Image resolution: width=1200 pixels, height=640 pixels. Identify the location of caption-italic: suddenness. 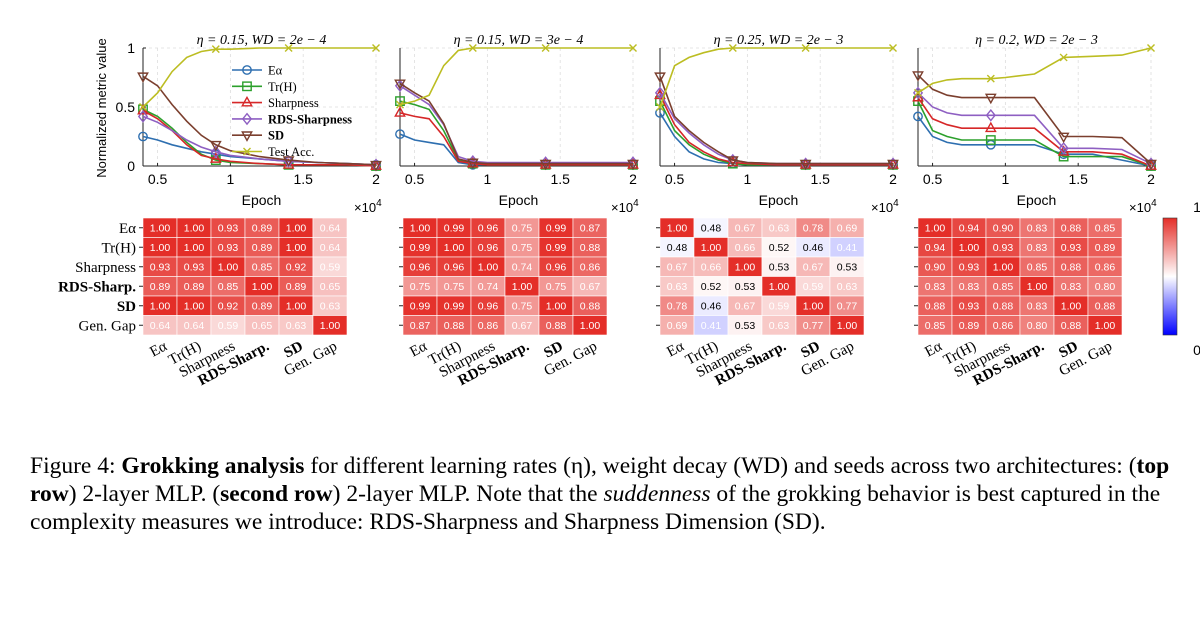
(657, 494).